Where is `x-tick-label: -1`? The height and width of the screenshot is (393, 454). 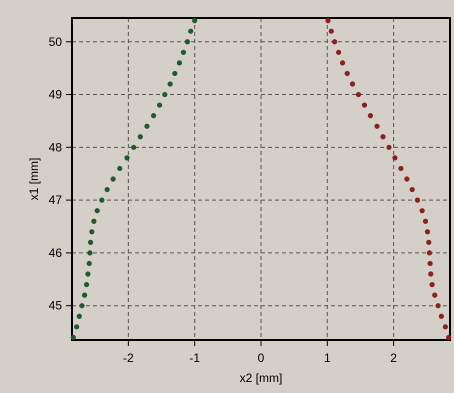
x-tick-label: -1 is located at coordinates (194, 358).